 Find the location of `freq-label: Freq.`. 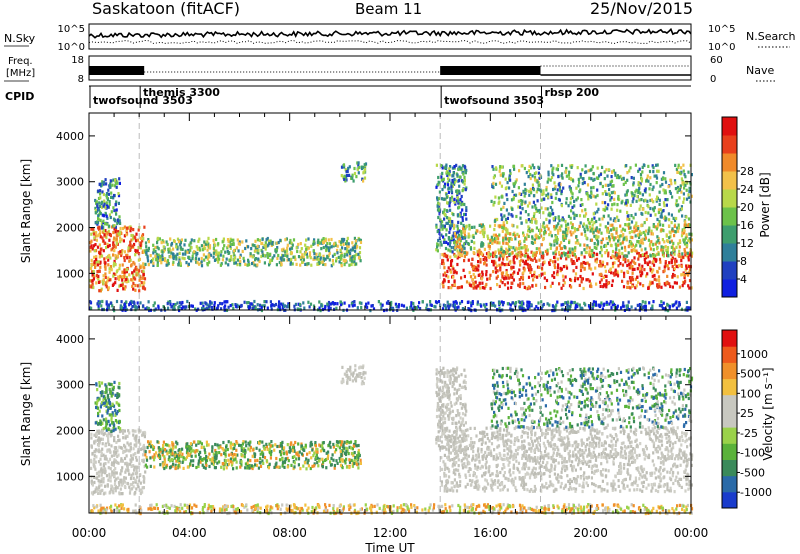

freq-label: Freq. is located at coordinates (20, 61).